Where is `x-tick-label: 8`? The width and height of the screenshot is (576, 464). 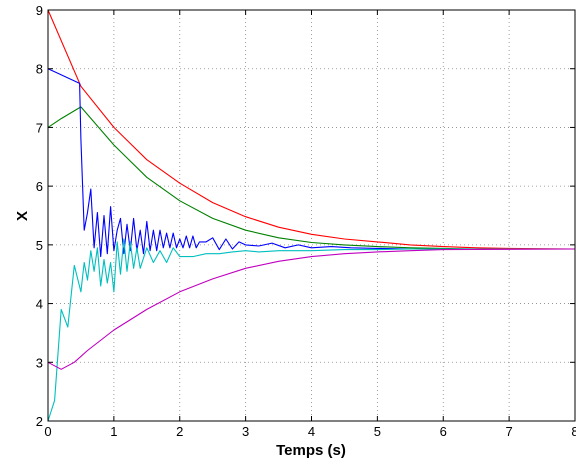 x-tick-label: 8 is located at coordinates (573, 431).